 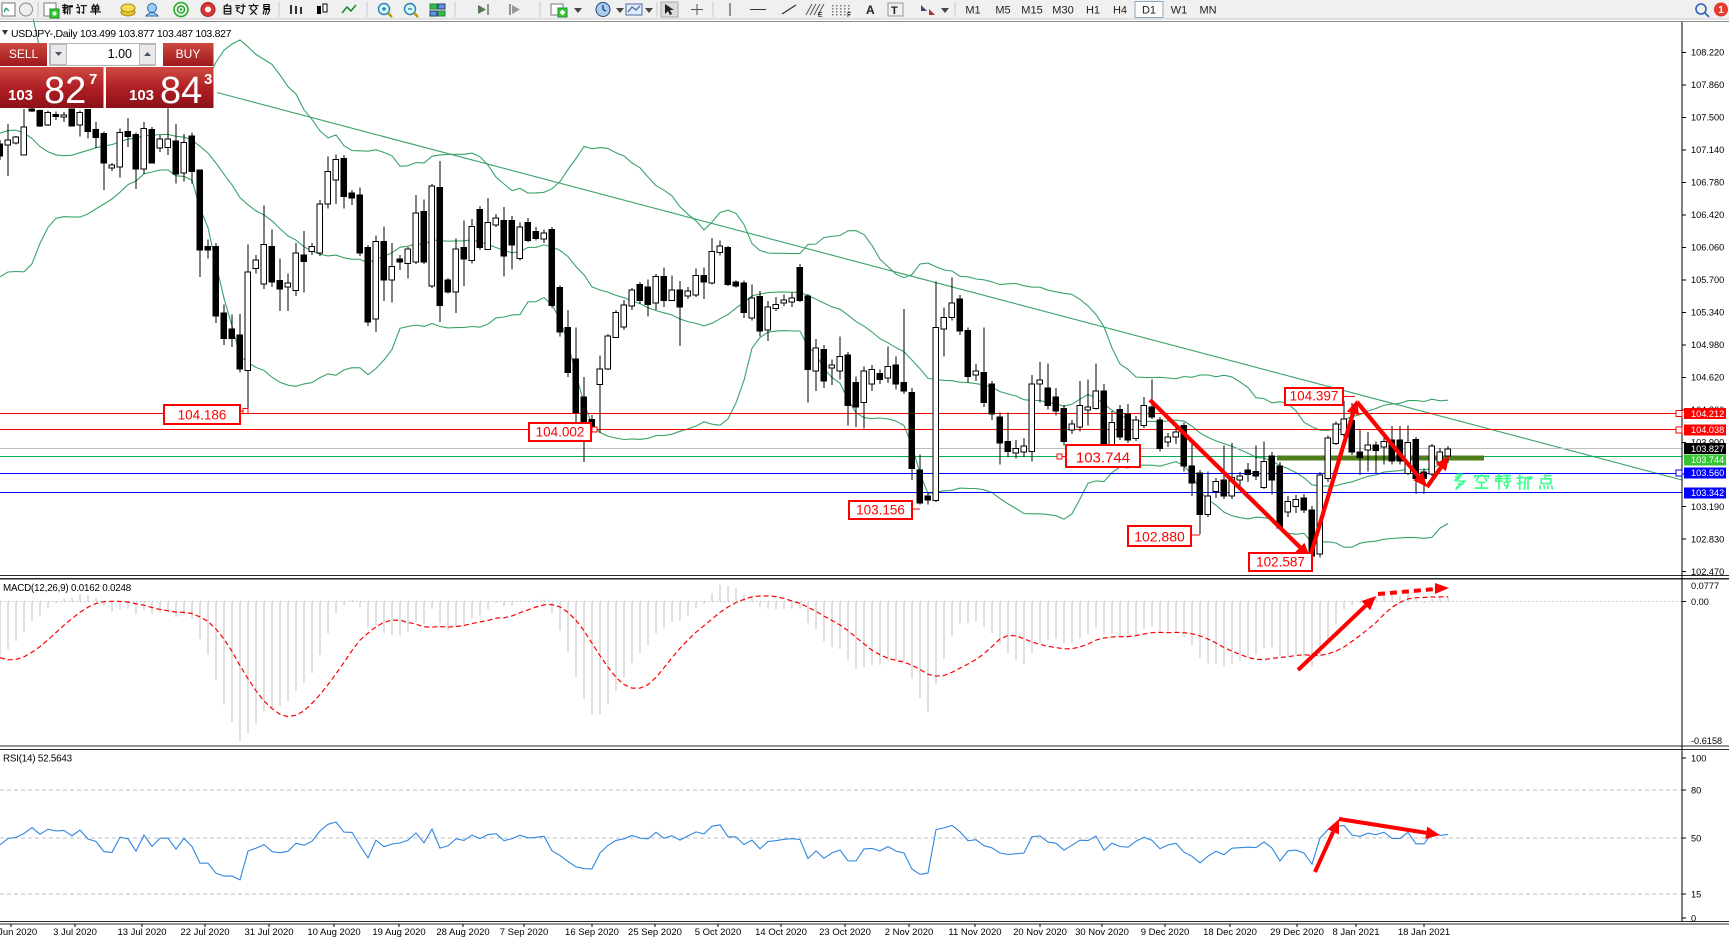 I want to click on svg-text: 1.00, so click(x=120, y=54).